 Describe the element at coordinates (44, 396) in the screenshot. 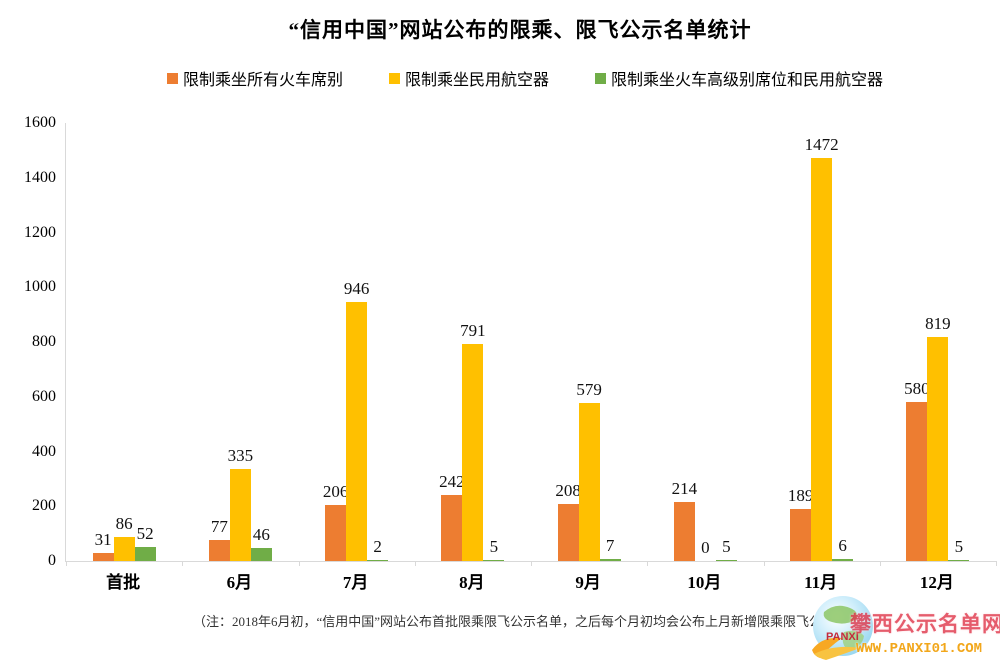

I see `y-tick-label: 600` at that location.